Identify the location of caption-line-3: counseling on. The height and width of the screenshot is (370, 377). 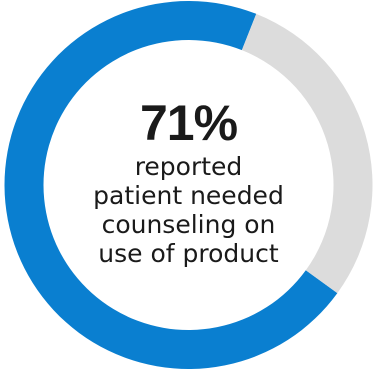
(188, 224).